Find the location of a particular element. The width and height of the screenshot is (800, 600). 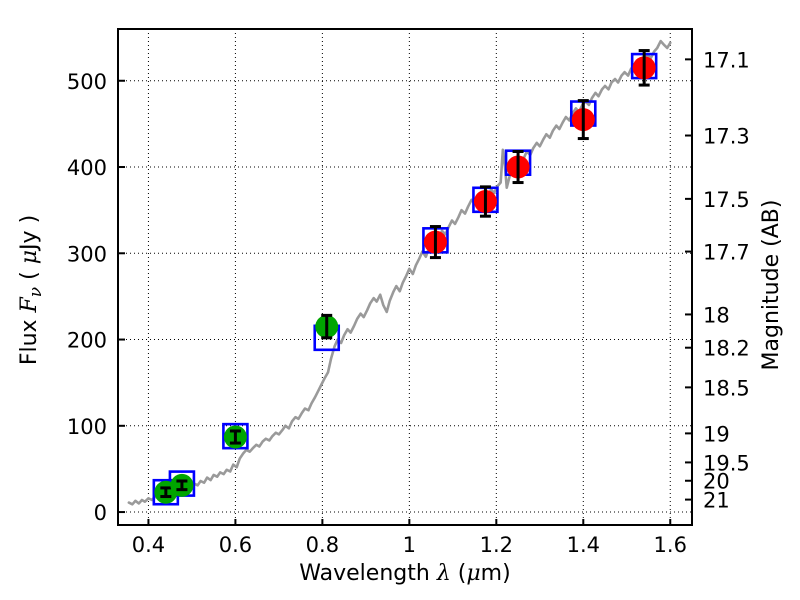

svg-text: Magnitude (AB) is located at coordinates (771, 285).